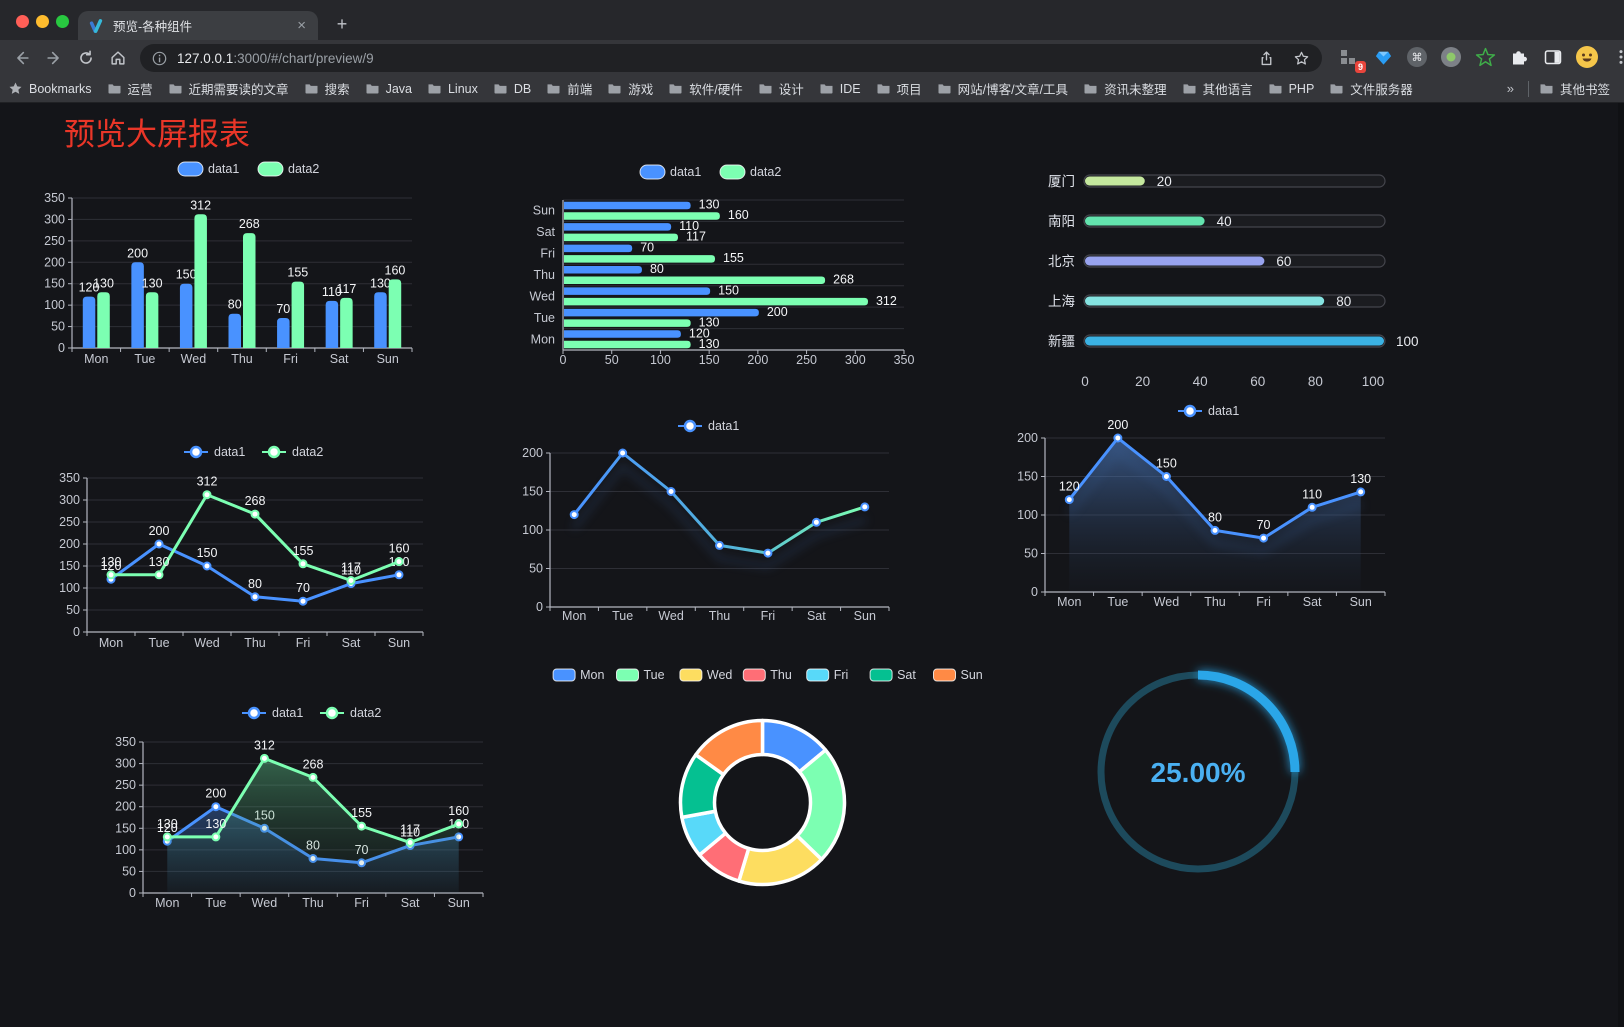 The width and height of the screenshot is (1624, 1027). What do you see at coordinates (228, 88) in the screenshot?
I see `bookmark-item: 近期需要读的文章` at bounding box center [228, 88].